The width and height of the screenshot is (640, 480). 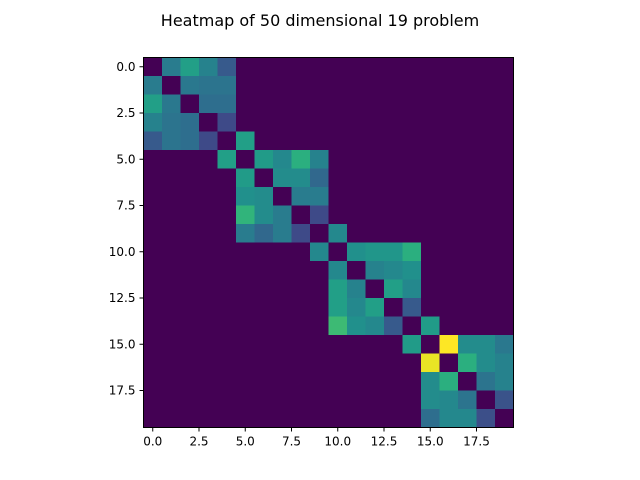 I want to click on y-tick-label: 15.0, so click(x=122, y=344).